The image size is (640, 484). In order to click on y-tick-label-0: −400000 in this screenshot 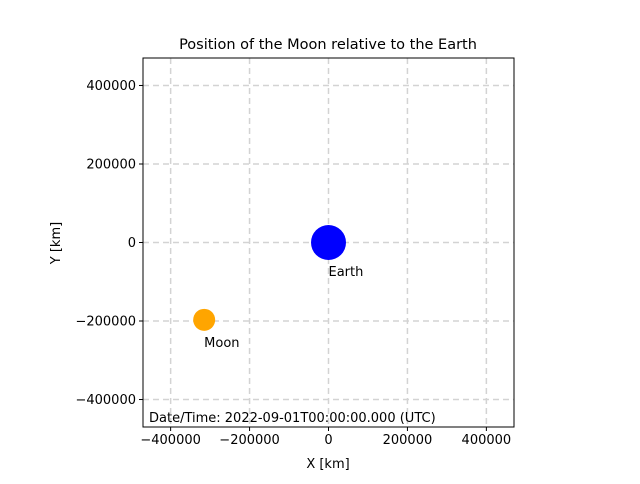, I will do `click(105, 400)`.